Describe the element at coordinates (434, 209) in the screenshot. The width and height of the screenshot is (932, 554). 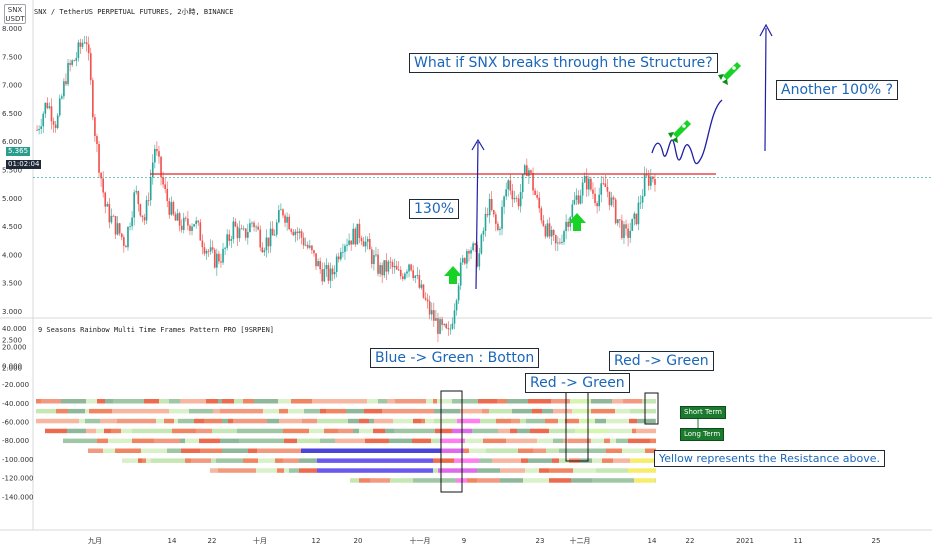
I see `pct130-annotation: 130%` at that location.